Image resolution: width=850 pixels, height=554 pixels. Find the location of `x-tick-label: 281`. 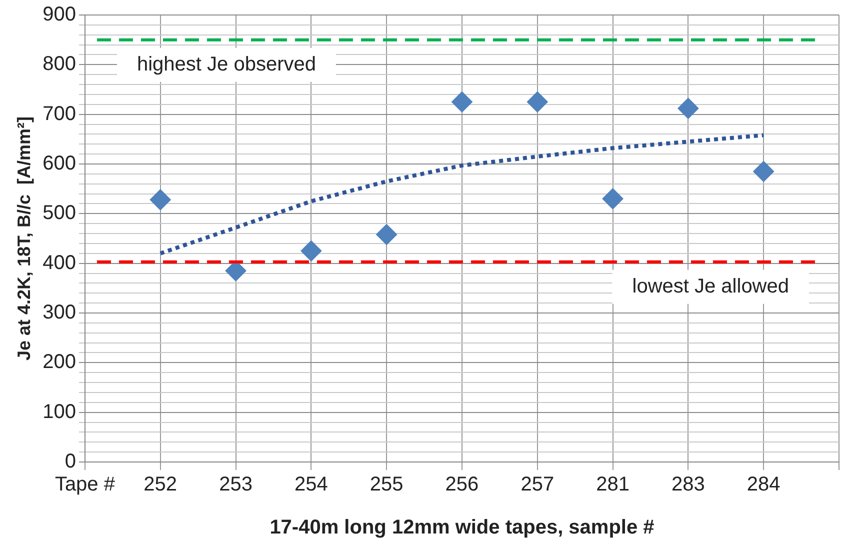

x-tick-label: 281 is located at coordinates (613, 485).